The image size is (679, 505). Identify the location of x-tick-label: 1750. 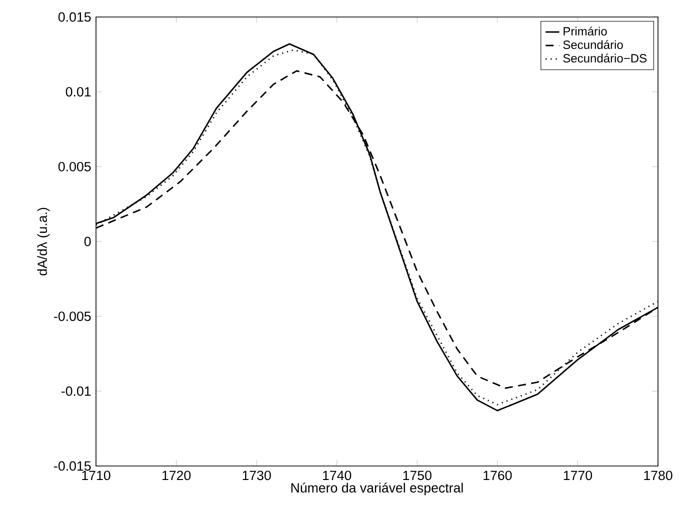
(417, 475).